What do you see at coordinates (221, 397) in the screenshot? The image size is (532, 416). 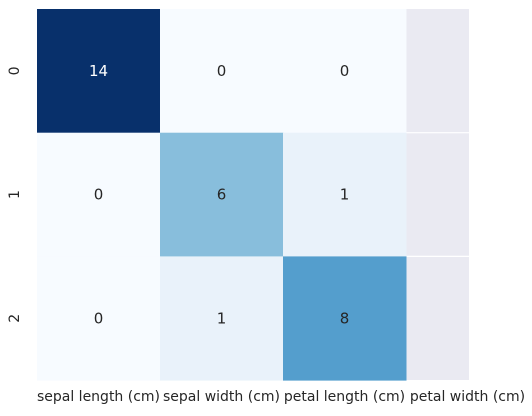 I see `x-tick-label-1: sepal width (cm)` at bounding box center [221, 397].